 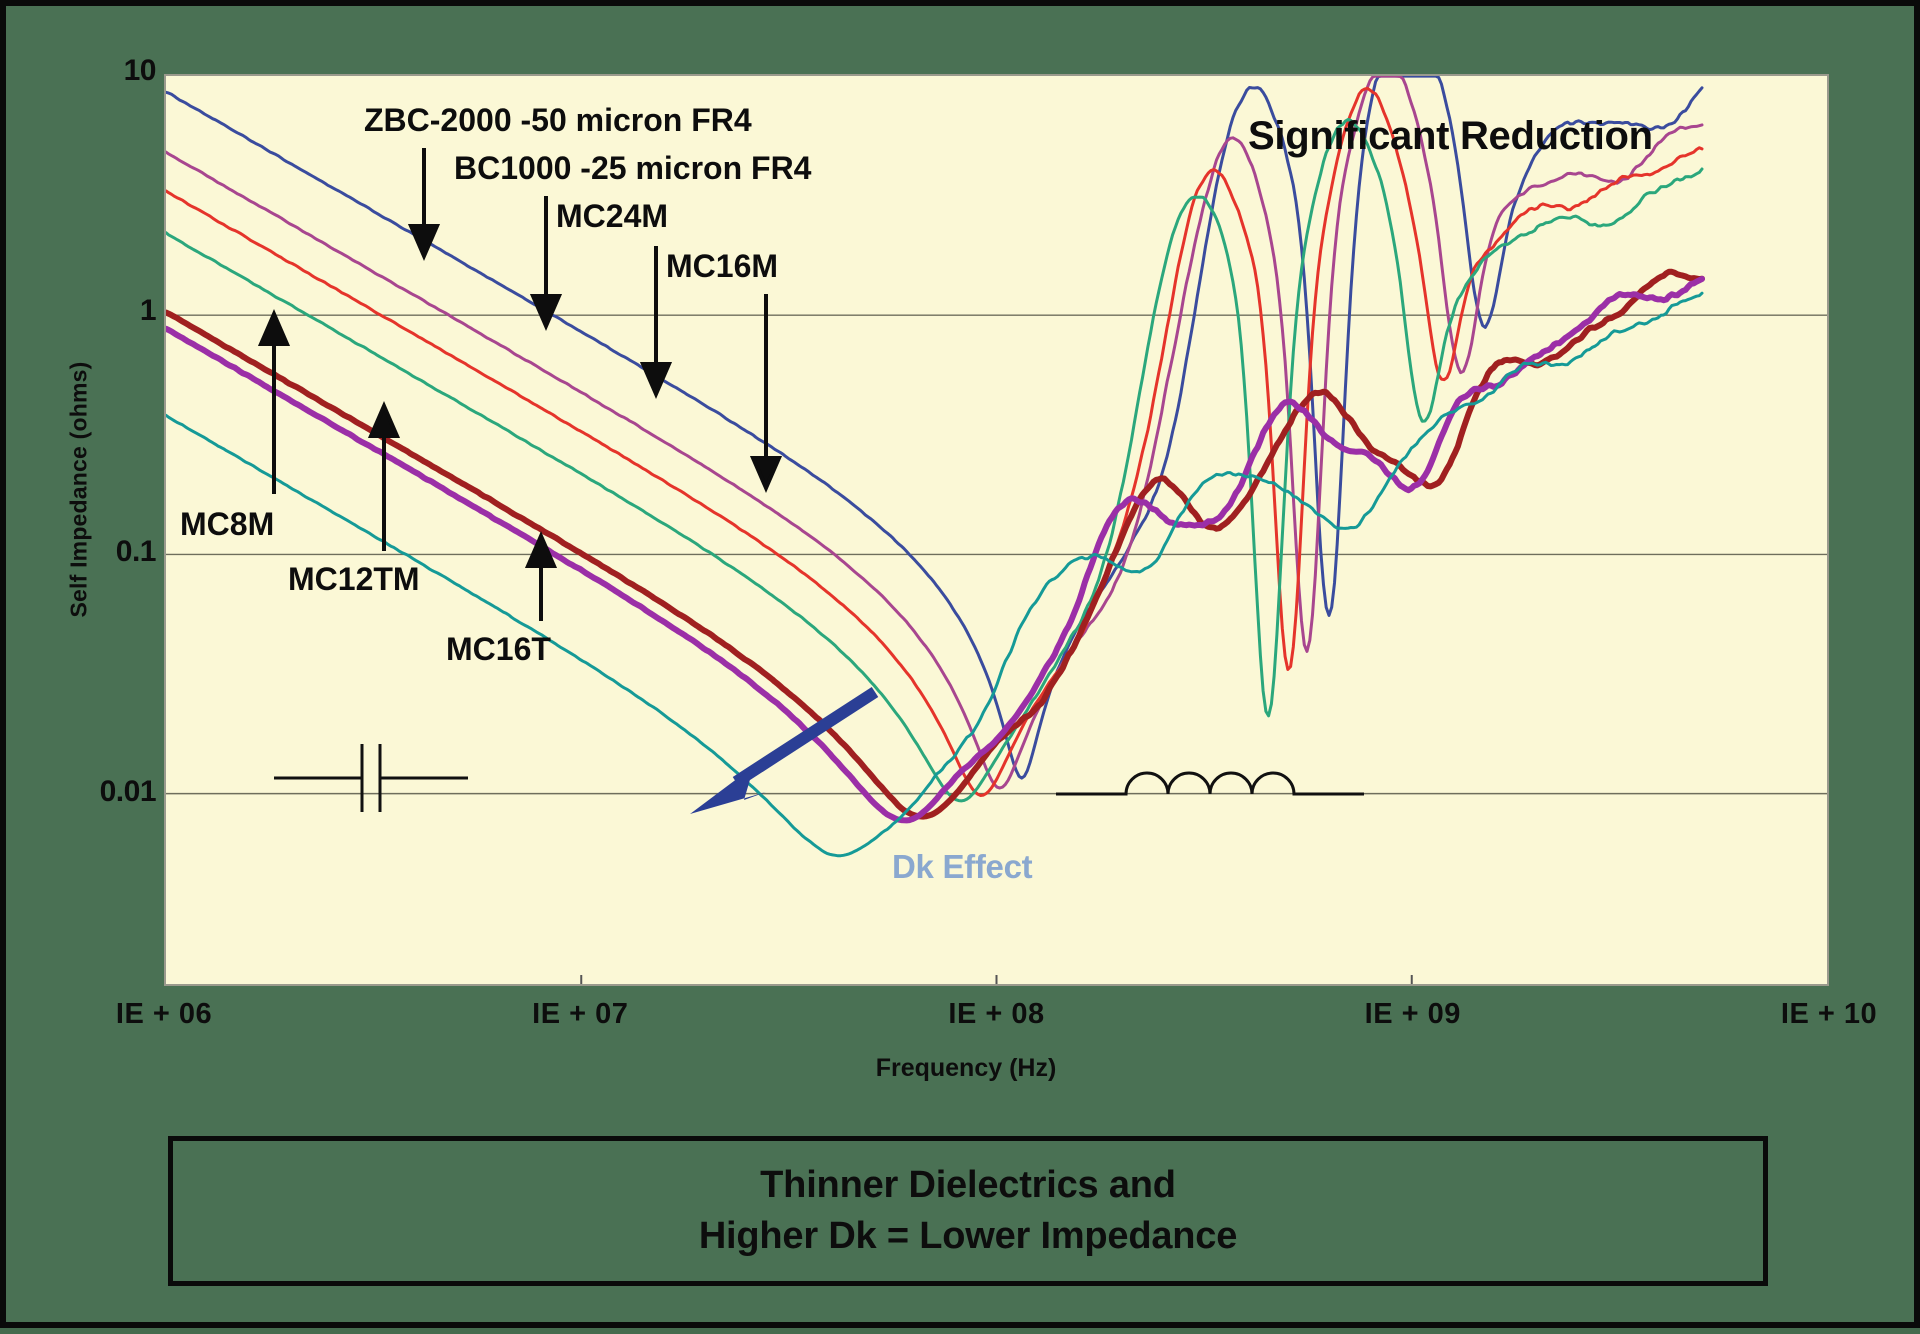 What do you see at coordinates (722, 266) in the screenshot?
I see `annotation-label-mc16m: MC16M` at bounding box center [722, 266].